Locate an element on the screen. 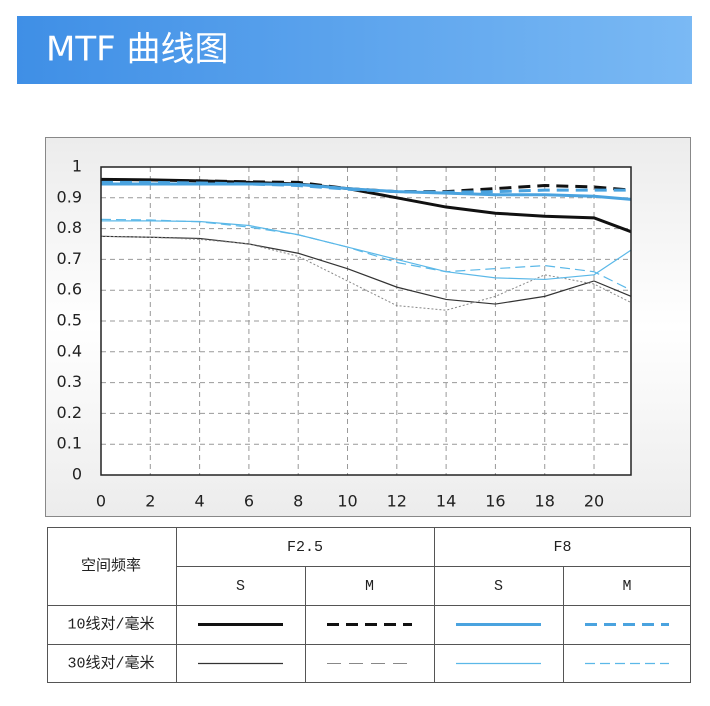 Image resolution: width=710 pixels, height=706 pixels. y-tick-label: 0.4 is located at coordinates (69, 350).